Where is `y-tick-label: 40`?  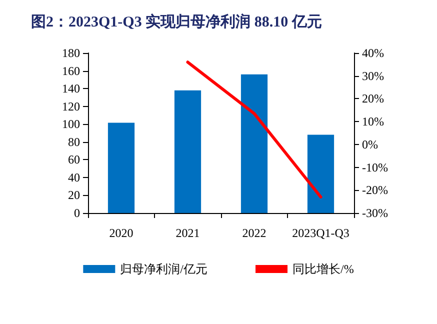
y-tick-label: 40 is located at coordinates (74, 177).